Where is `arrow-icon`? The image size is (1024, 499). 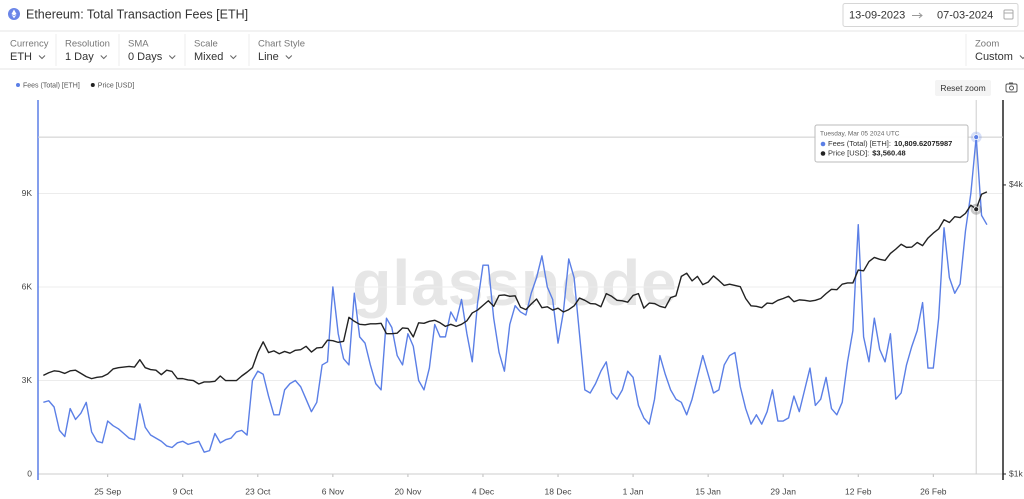 arrow-icon is located at coordinates (917, 15).